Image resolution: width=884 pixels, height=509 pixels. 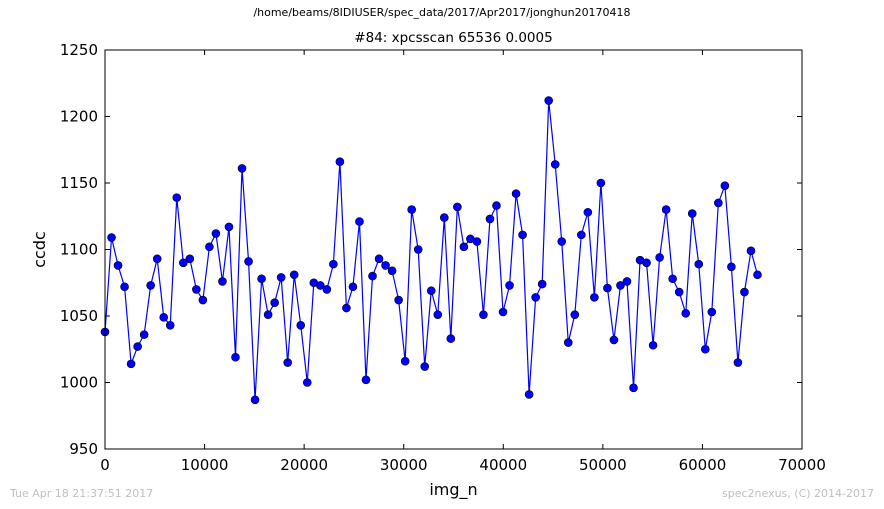 I want to click on y-tick-label: 1050, so click(x=79, y=316).